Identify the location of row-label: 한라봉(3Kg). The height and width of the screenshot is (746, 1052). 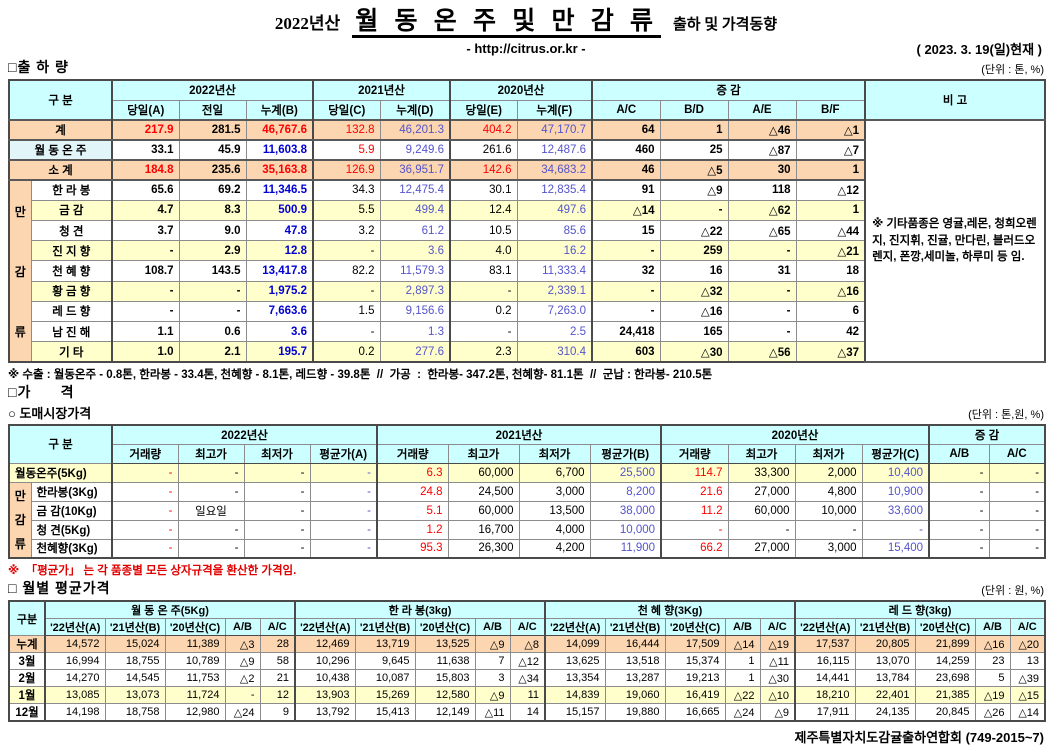
(71, 491).